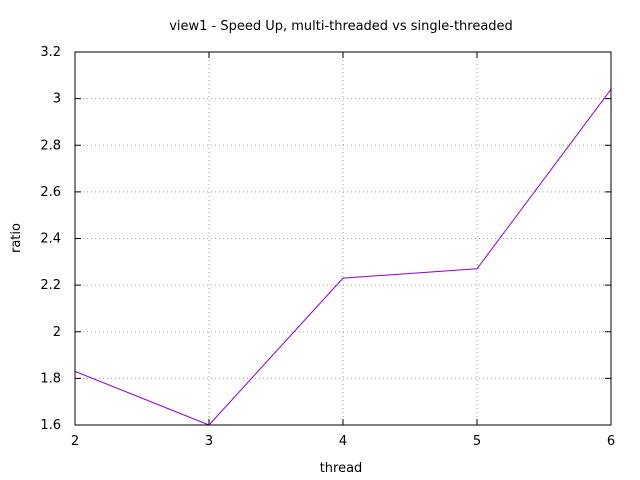  I want to click on y-tick-label: 2.2, so click(50, 285).